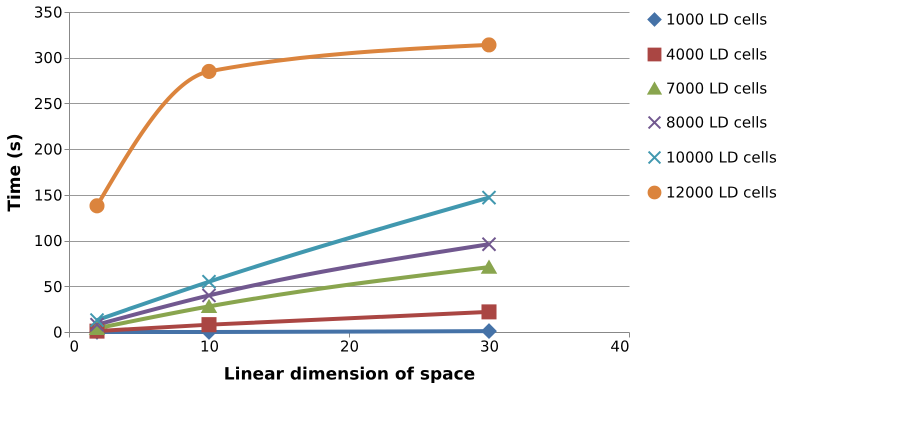  Describe the element at coordinates (620, 347) in the screenshot. I see `x-tick-label: 40` at that location.